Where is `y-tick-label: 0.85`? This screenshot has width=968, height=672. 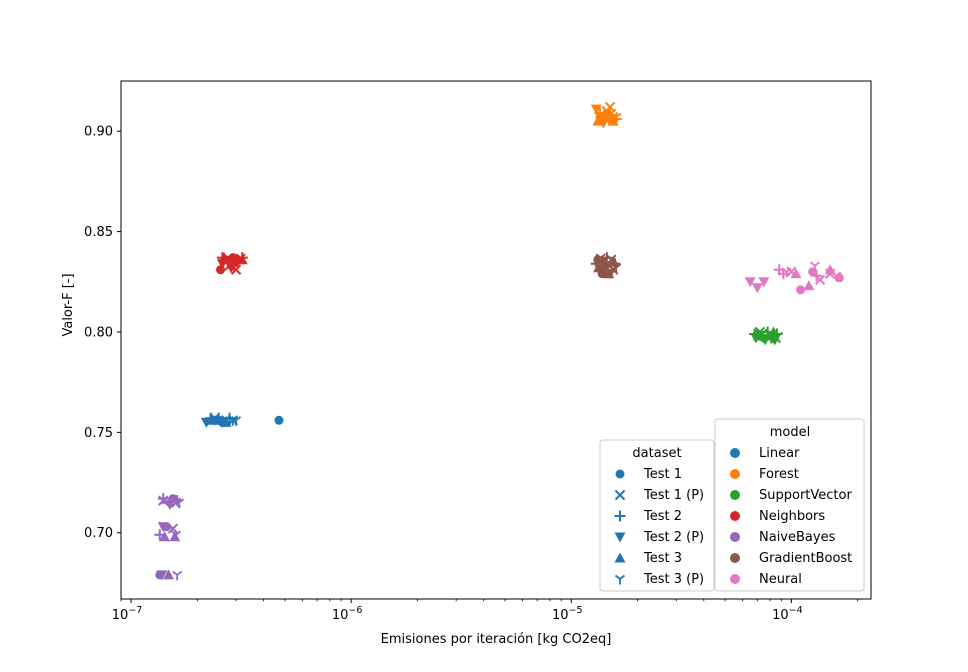
y-tick-label: 0.85 is located at coordinates (98, 232).